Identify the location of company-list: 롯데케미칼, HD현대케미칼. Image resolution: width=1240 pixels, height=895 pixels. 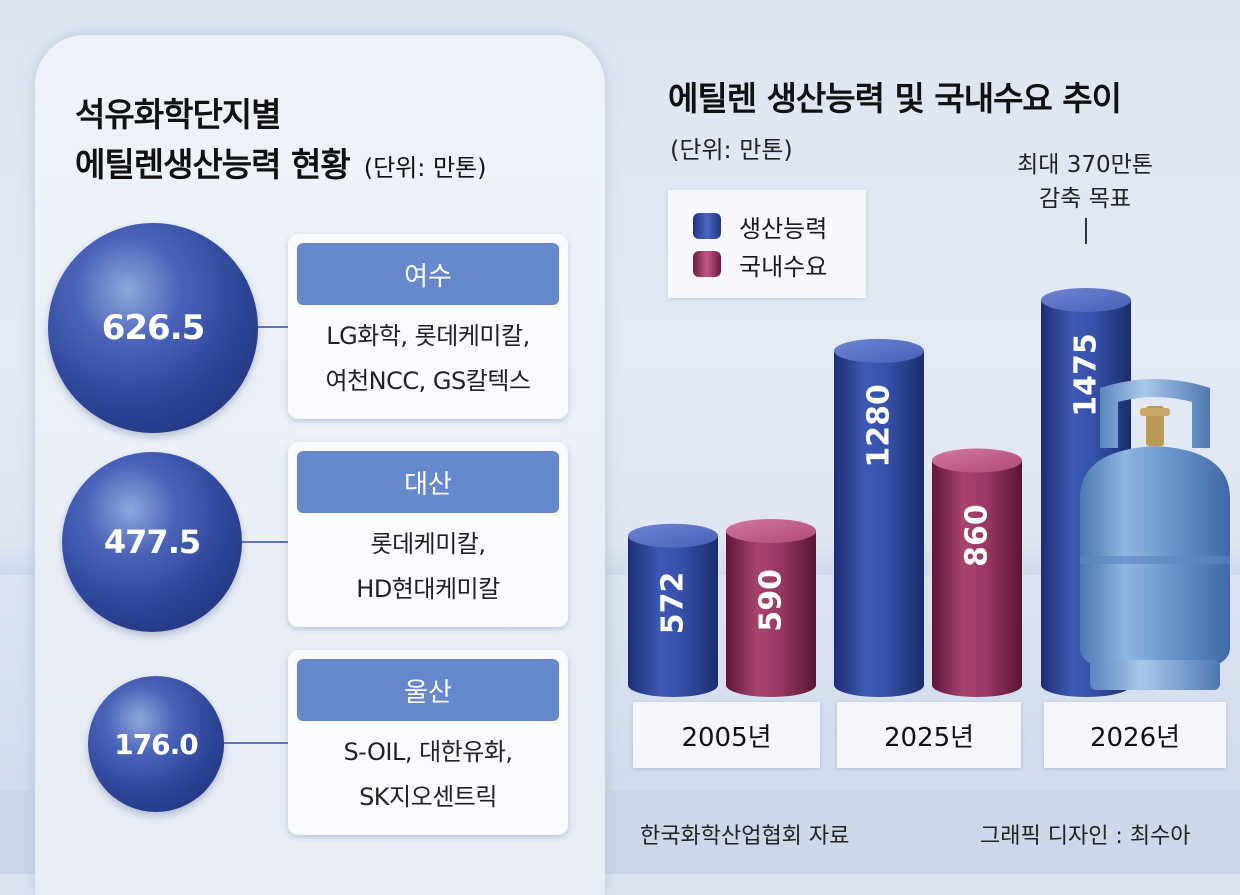
(428, 567).